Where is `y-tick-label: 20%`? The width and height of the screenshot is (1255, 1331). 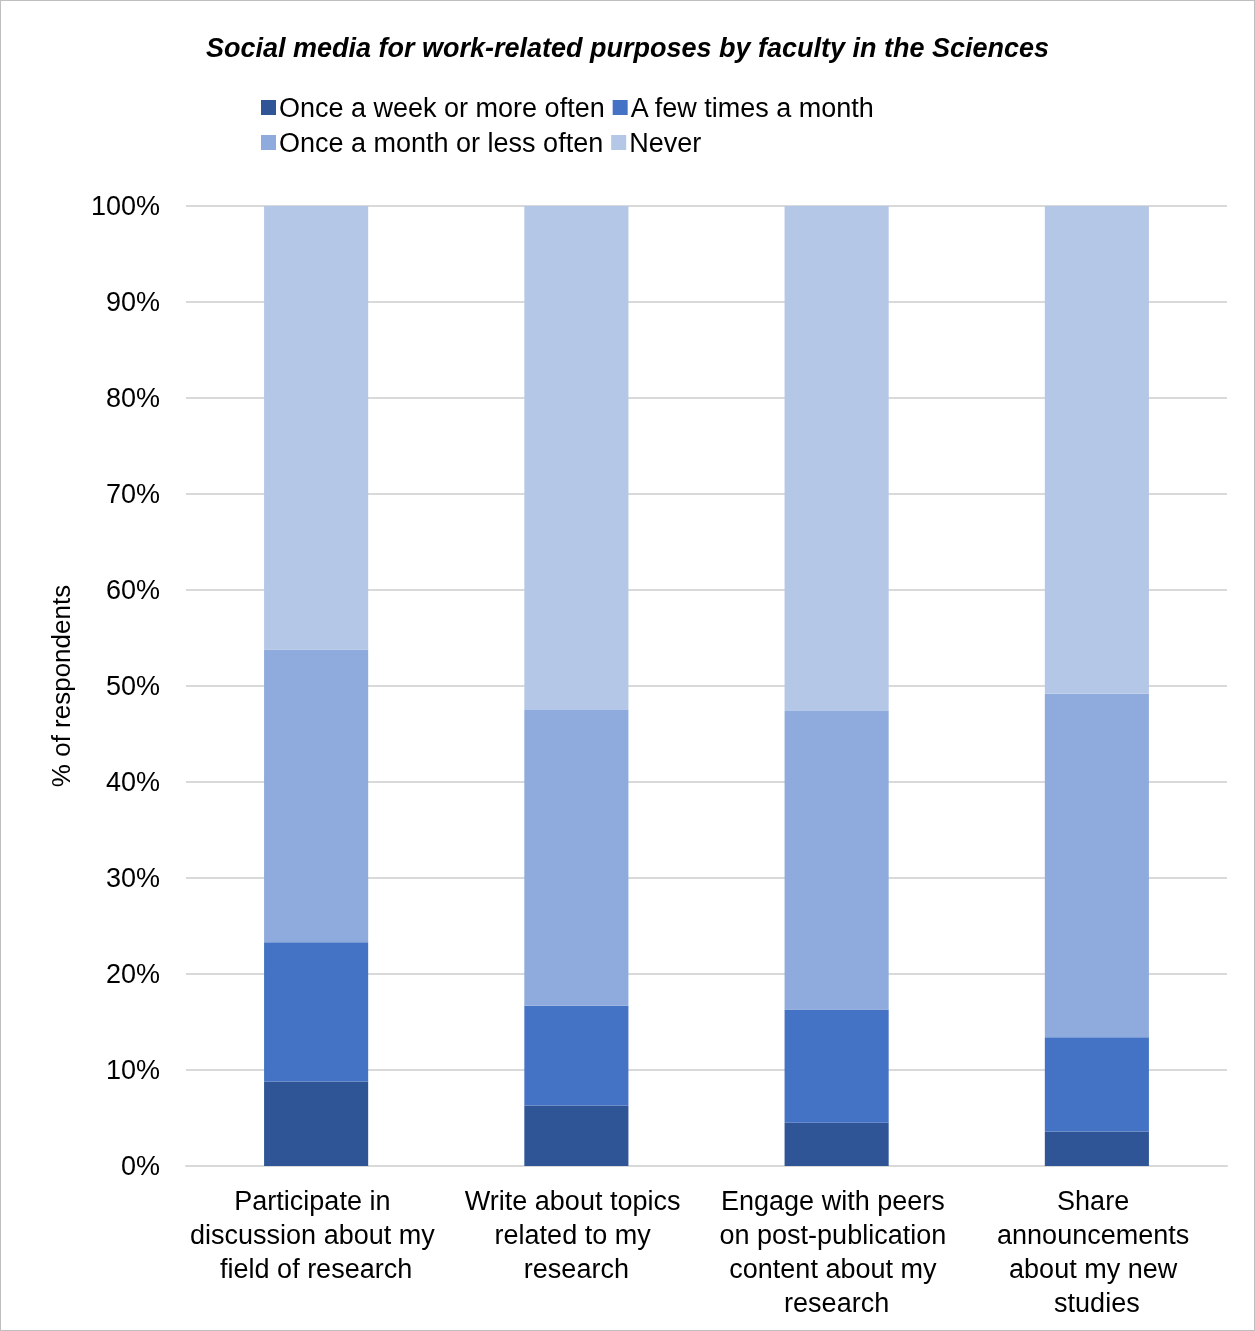
y-tick-label: 20% is located at coordinates (132, 974).